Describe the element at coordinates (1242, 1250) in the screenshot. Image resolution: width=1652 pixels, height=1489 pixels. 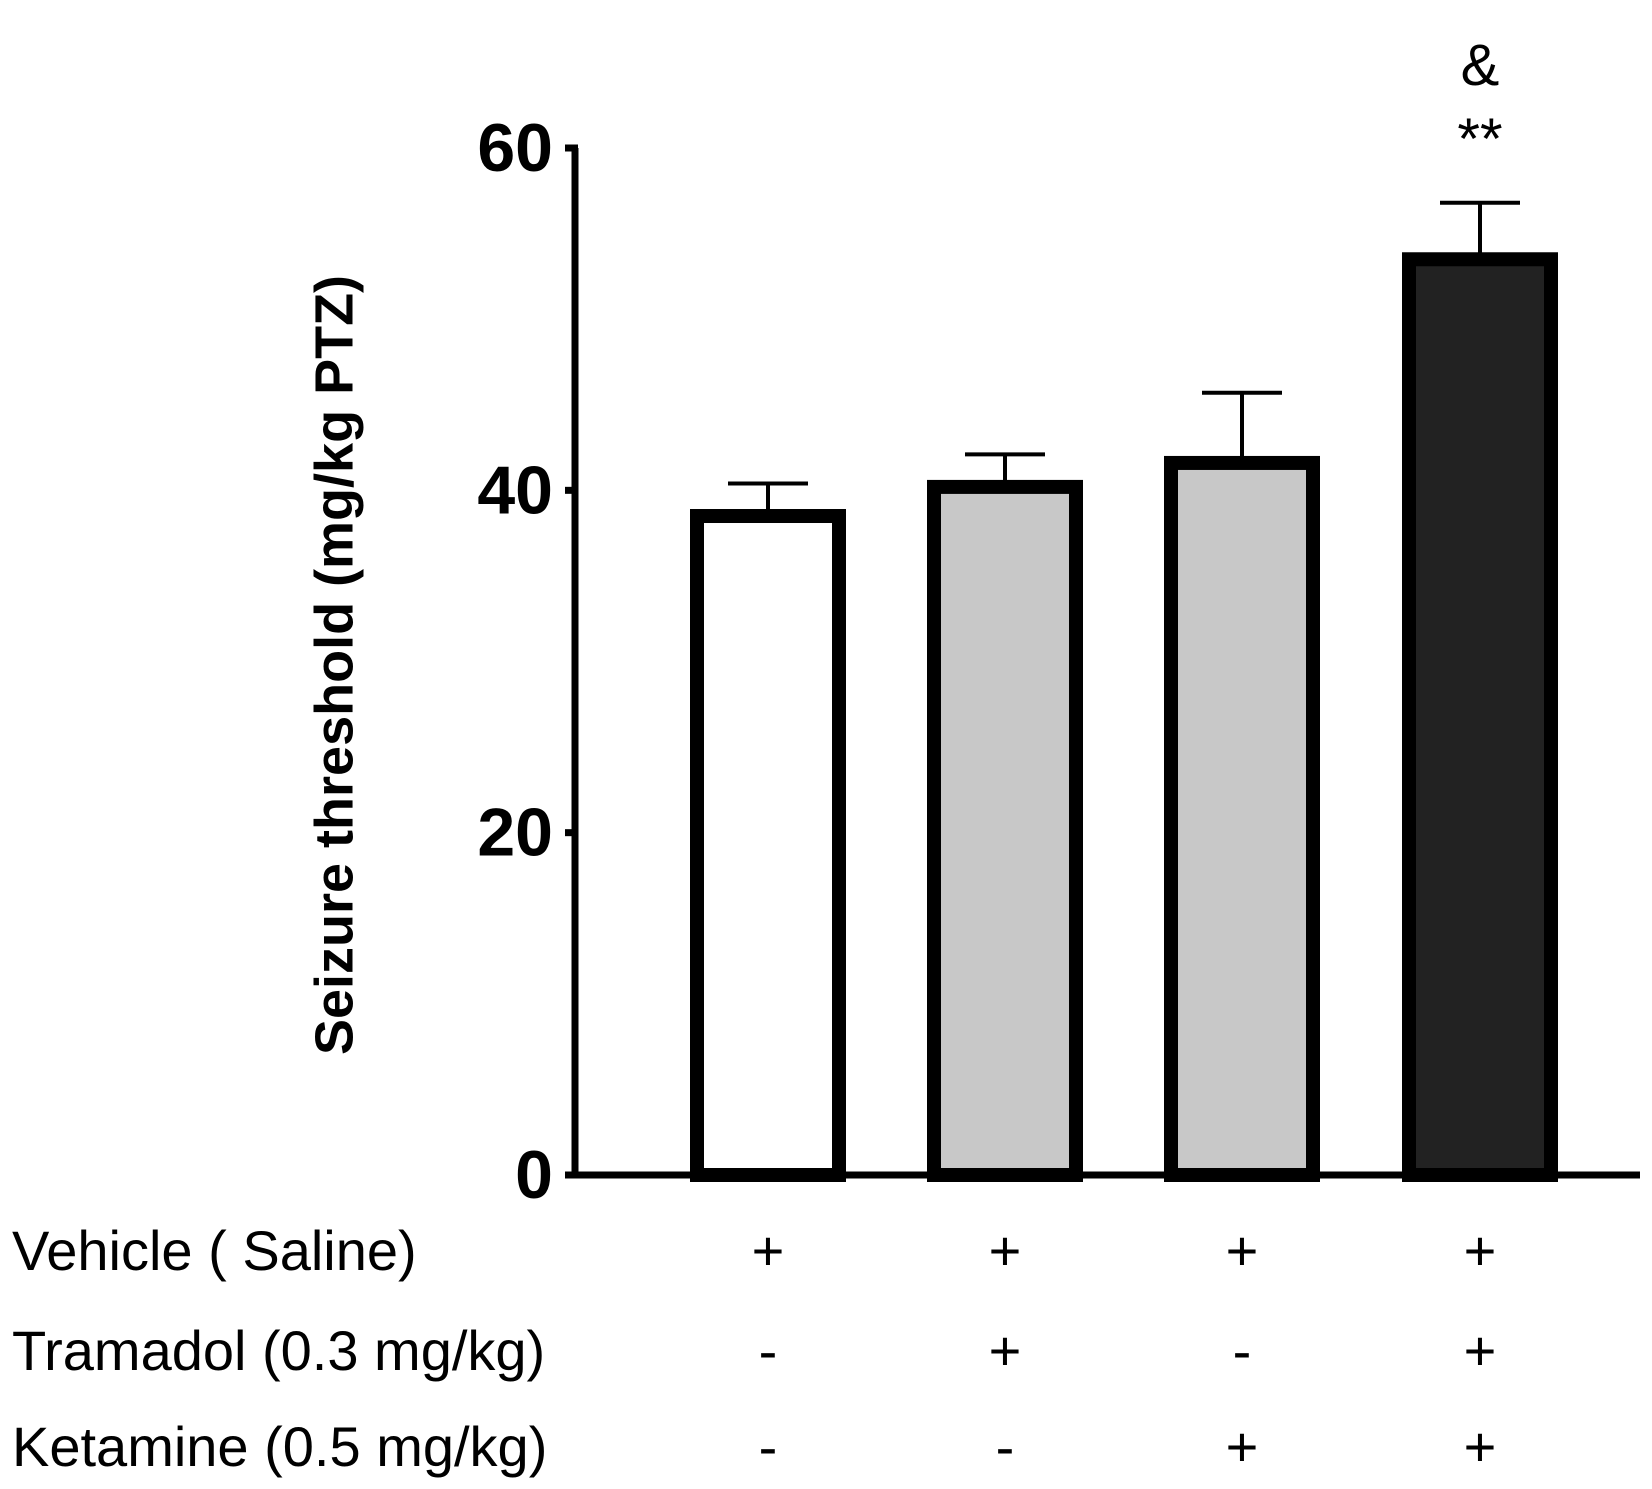
I see `treatment-sign-1-3: +` at that location.